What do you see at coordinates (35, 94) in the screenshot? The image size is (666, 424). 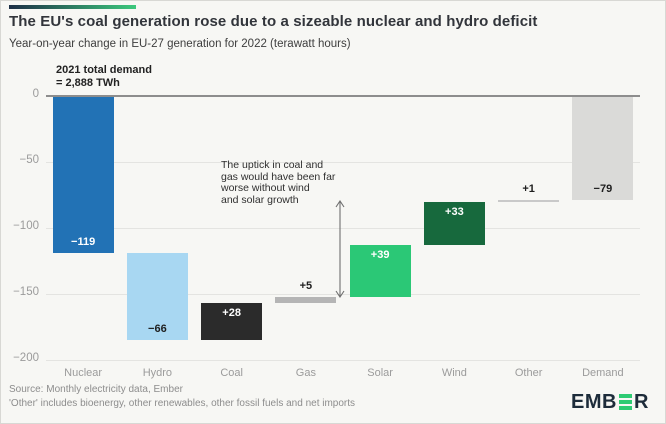 I see `y-axis-tick-label: 0` at bounding box center [35, 94].